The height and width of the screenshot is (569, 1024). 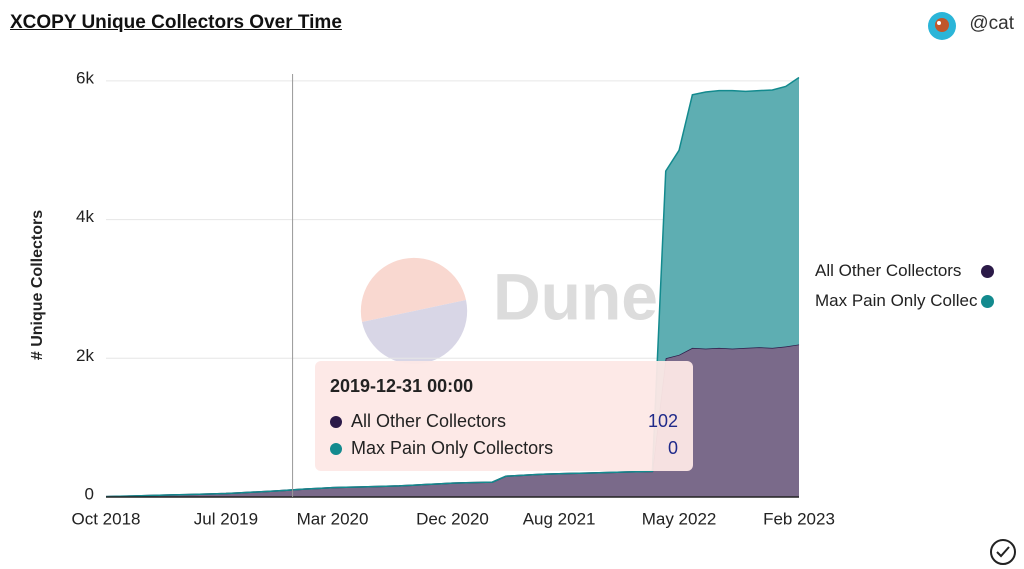 I want to click on legend-item: Max Pain Only Collectors, so click(x=904, y=301).